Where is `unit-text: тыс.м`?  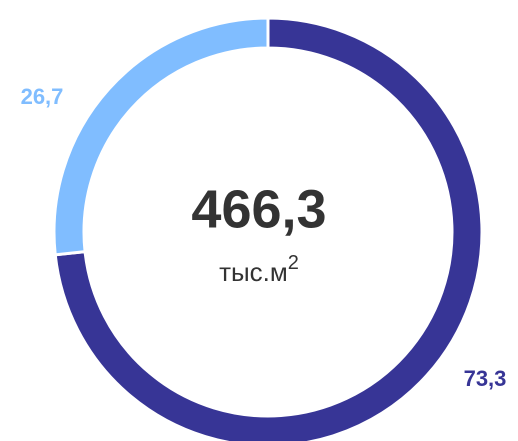
unit-text: тыс.м is located at coordinates (253, 272).